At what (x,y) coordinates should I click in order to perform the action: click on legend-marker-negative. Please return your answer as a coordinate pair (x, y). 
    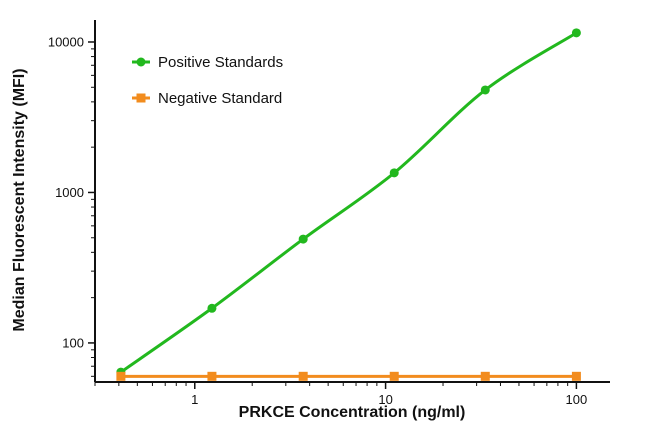
    Looking at the image, I should click on (141, 98).